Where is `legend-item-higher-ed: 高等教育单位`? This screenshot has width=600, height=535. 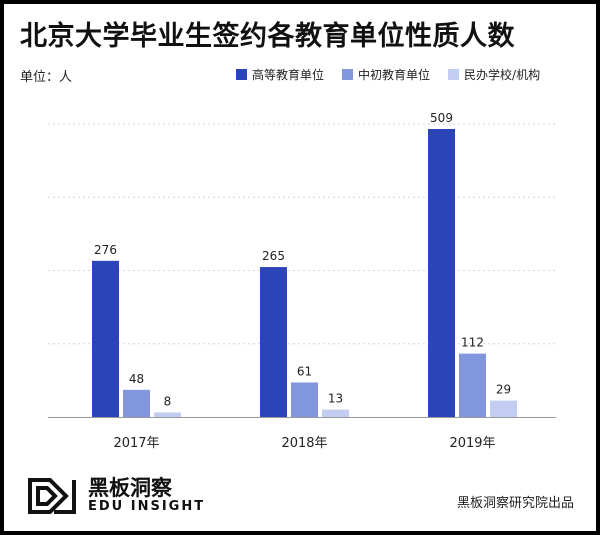 legend-item-higher-ed: 高等教育单位 is located at coordinates (280, 74).